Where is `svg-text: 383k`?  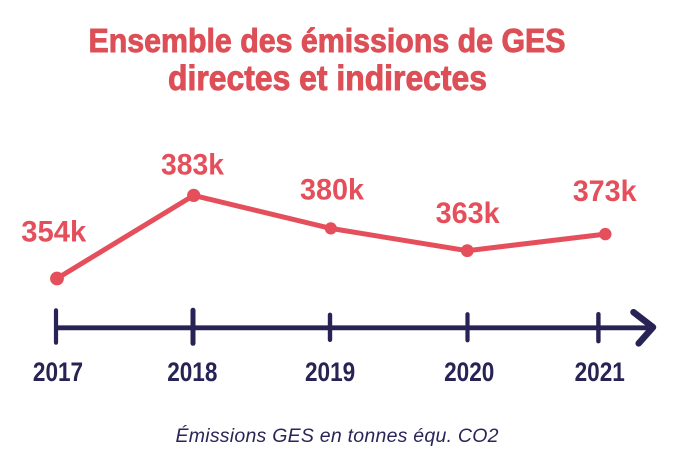 svg-text: 383k is located at coordinates (192, 165).